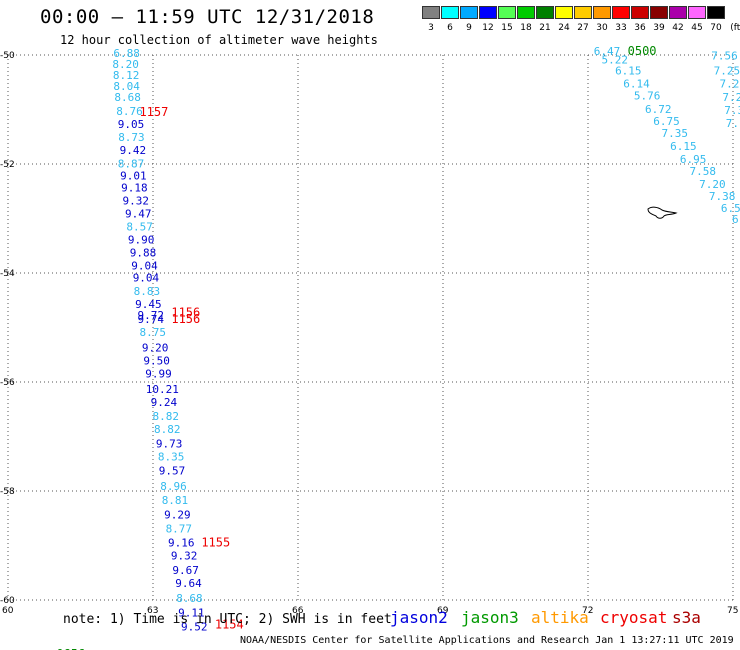 The height and width of the screenshot is (650, 740). What do you see at coordinates (138, 213) in the screenshot?
I see `wave-height-point: 9.47` at bounding box center [138, 213].